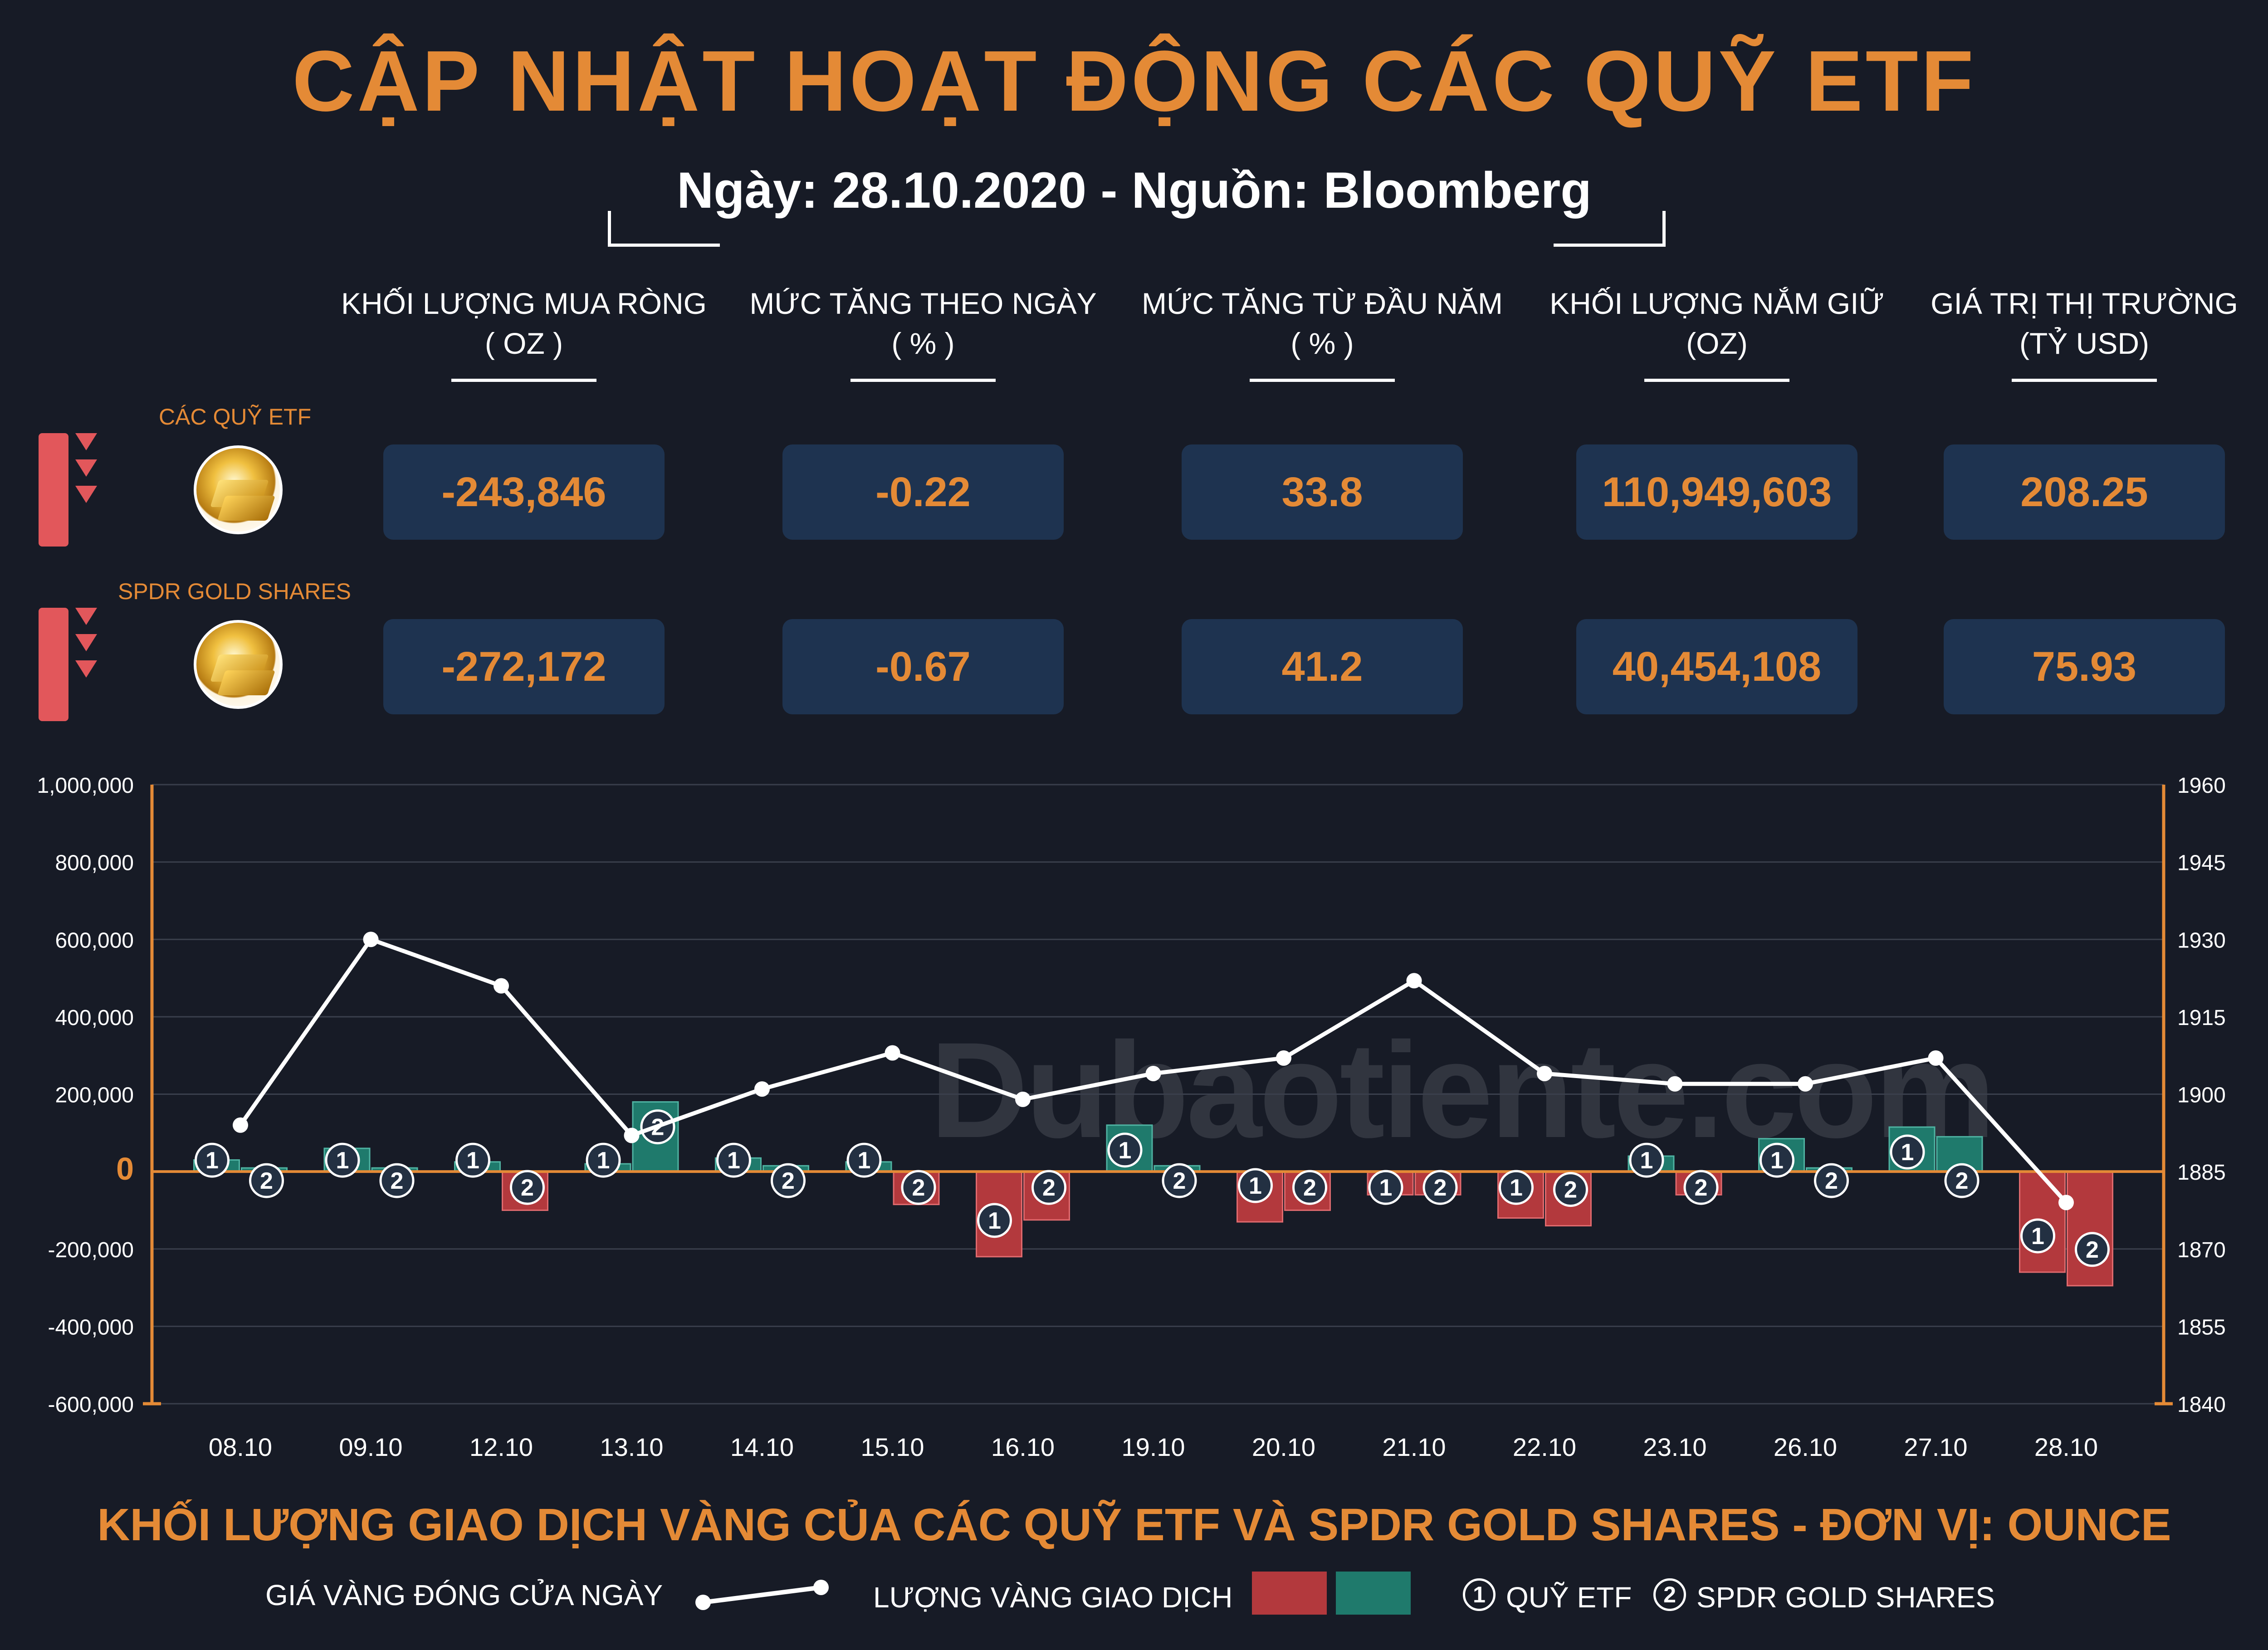 This screenshot has width=2268, height=1650. Describe the element at coordinates (91, 1327) in the screenshot. I see `left-axis-tick-label: -400,000` at that location.